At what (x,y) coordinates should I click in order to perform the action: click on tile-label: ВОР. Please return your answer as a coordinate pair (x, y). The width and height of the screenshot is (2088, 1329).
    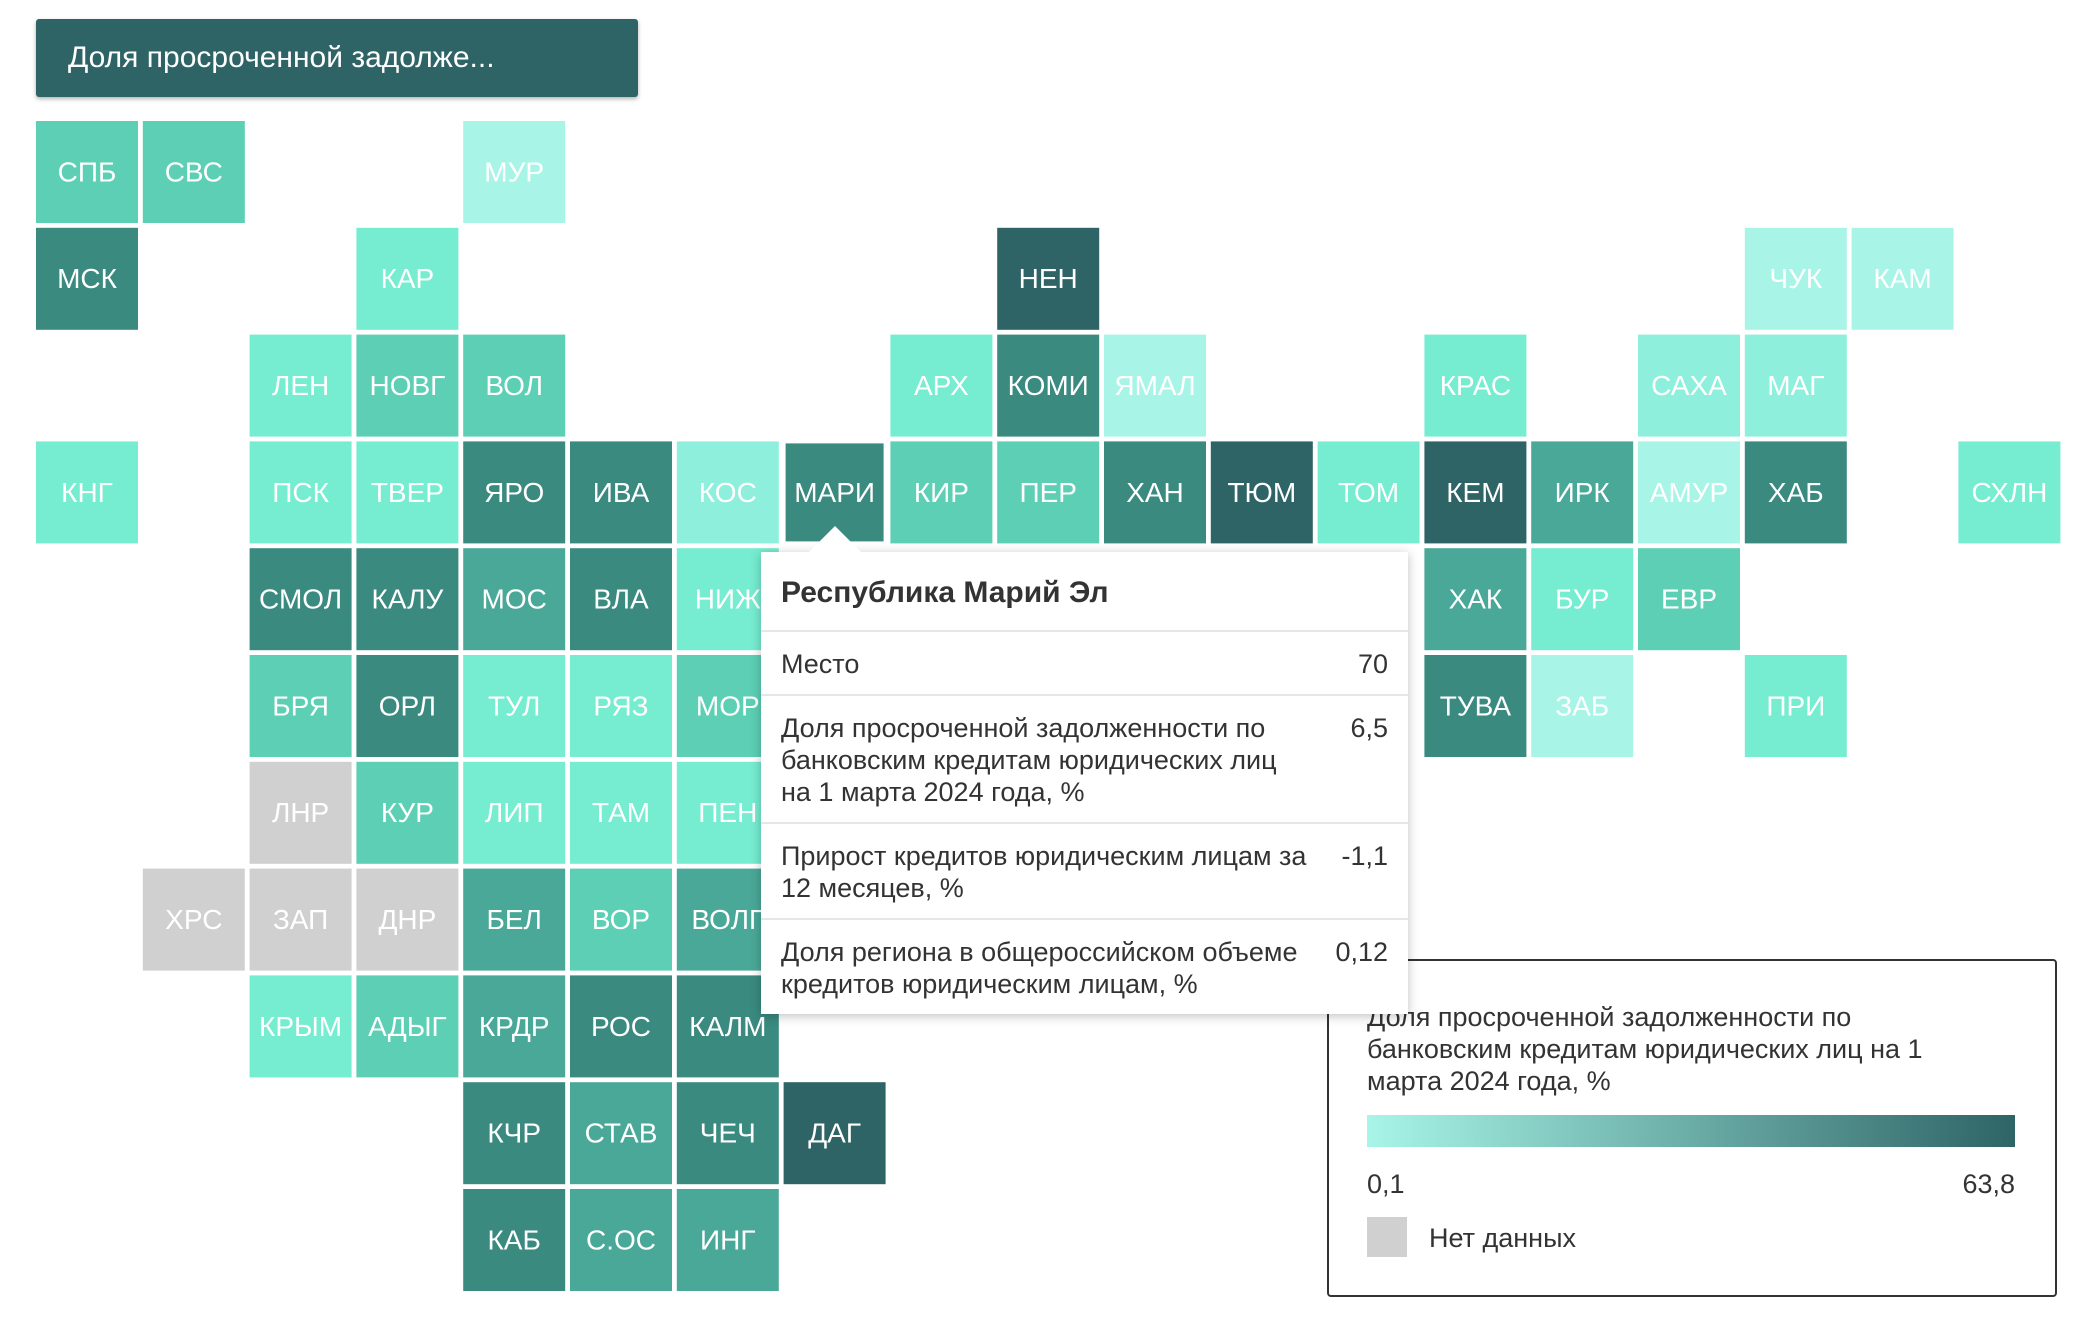
    Looking at the image, I should click on (621, 919).